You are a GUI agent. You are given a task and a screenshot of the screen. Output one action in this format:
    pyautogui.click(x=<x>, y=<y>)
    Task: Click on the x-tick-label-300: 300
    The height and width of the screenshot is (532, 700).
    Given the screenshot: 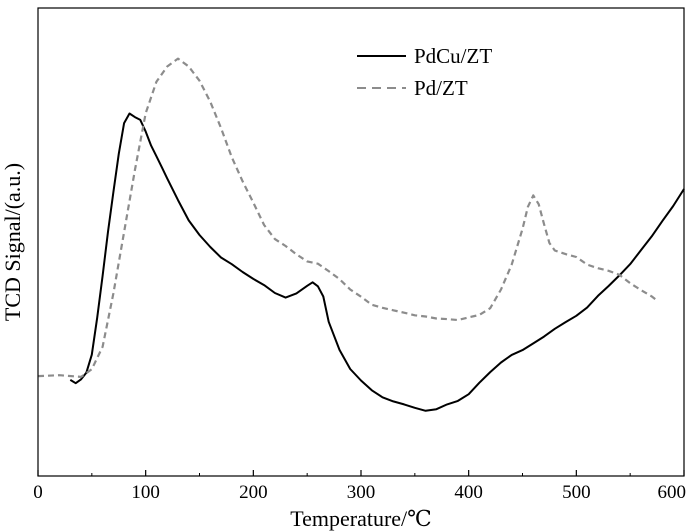 What is the action you would take?
    pyautogui.click(x=361, y=492)
    